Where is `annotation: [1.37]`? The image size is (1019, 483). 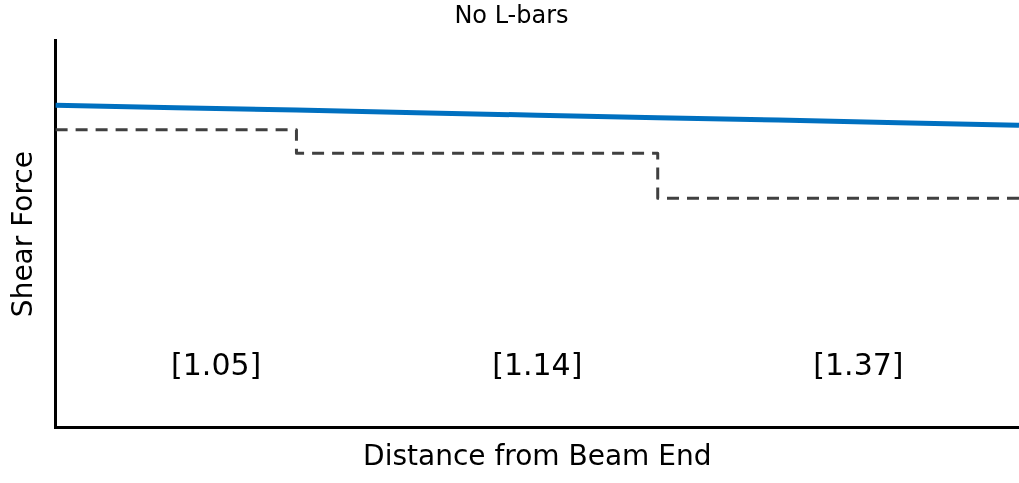 annotation: [1.37] is located at coordinates (858, 365).